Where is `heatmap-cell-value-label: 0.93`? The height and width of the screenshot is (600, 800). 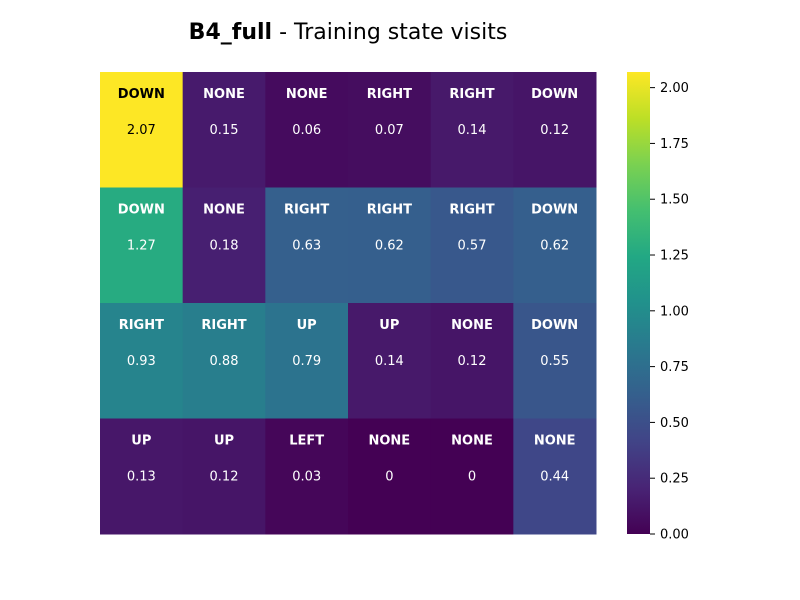
heatmap-cell-value-label: 0.93 is located at coordinates (141, 361).